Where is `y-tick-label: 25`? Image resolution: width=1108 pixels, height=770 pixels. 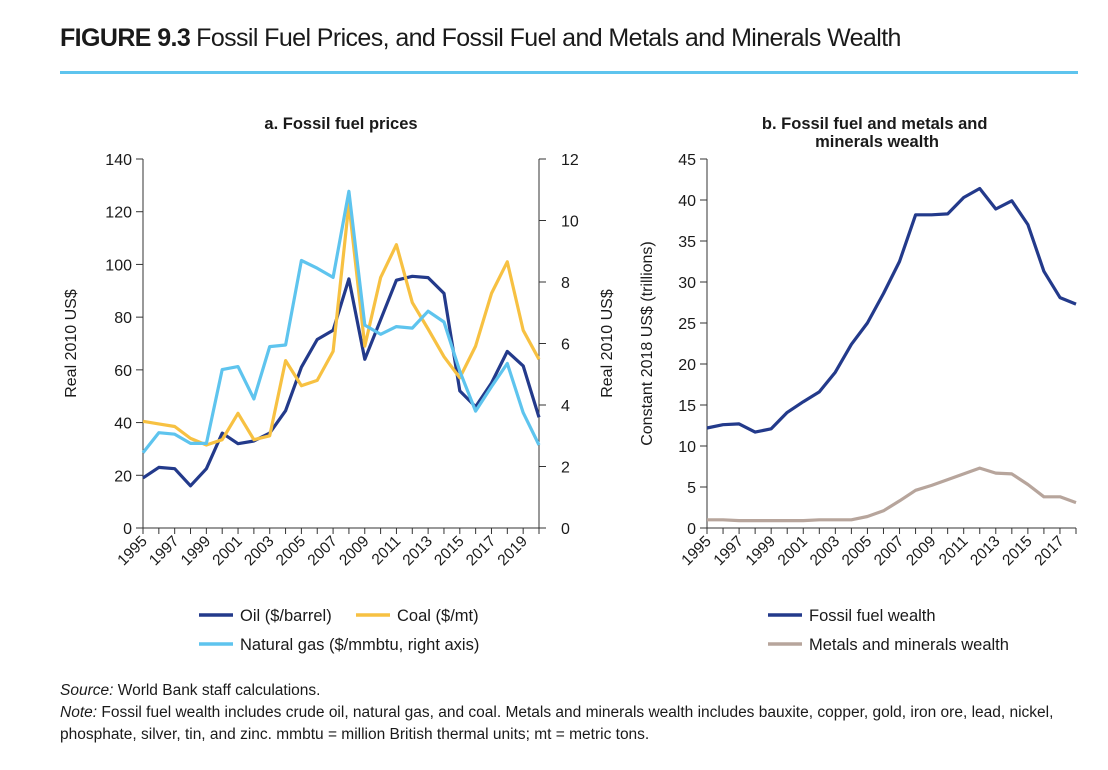 y-tick-label: 25 is located at coordinates (687, 324).